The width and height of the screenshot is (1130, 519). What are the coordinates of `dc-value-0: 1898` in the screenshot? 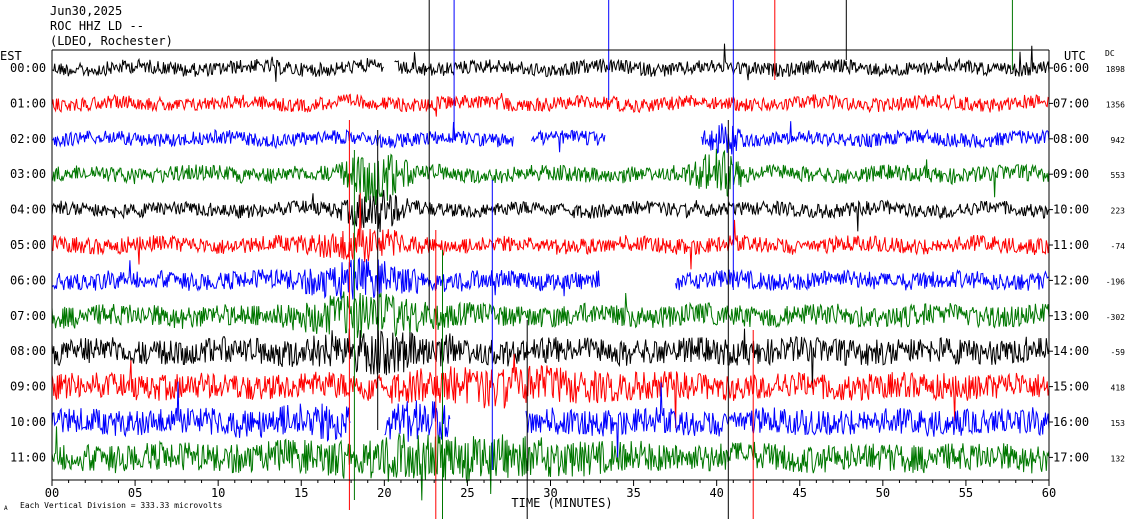 It's located at (1115, 69).